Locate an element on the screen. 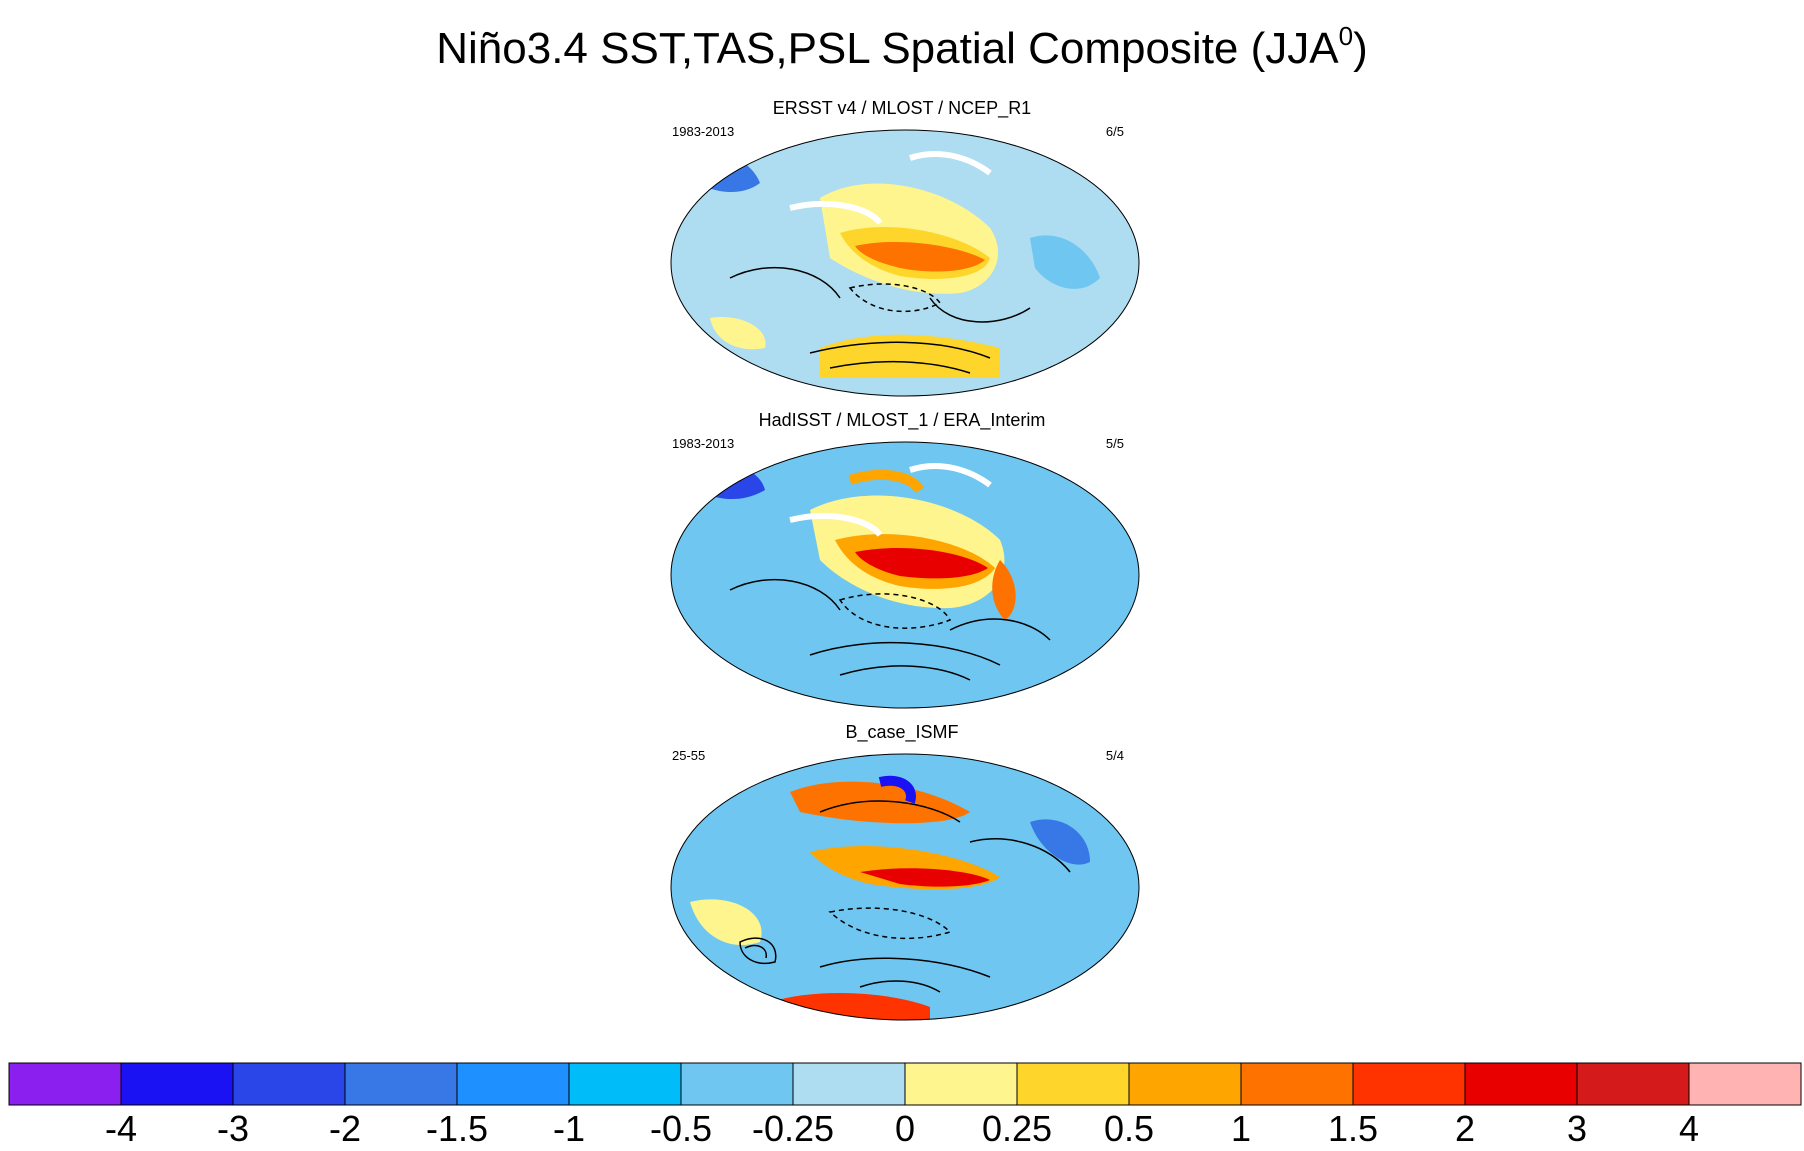  colorbar-tick-label: 0 is located at coordinates (905, 1128).